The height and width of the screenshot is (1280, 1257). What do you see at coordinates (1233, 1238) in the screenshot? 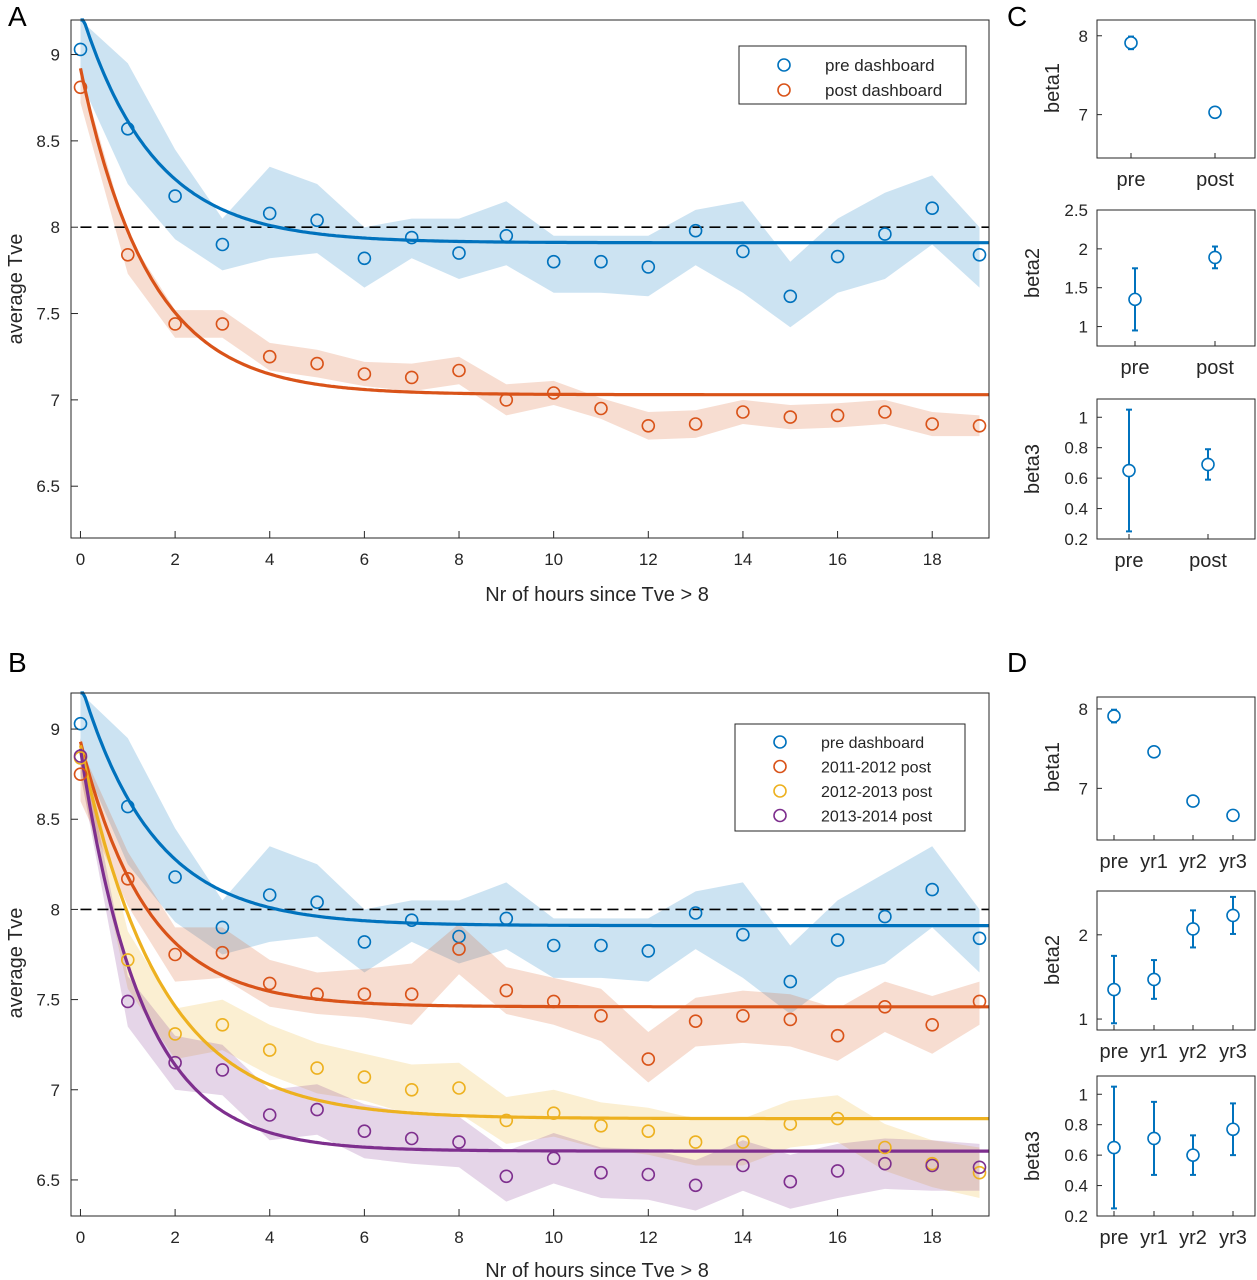
I see `panel-d3-category-label-yr3: yr3` at bounding box center [1233, 1238].